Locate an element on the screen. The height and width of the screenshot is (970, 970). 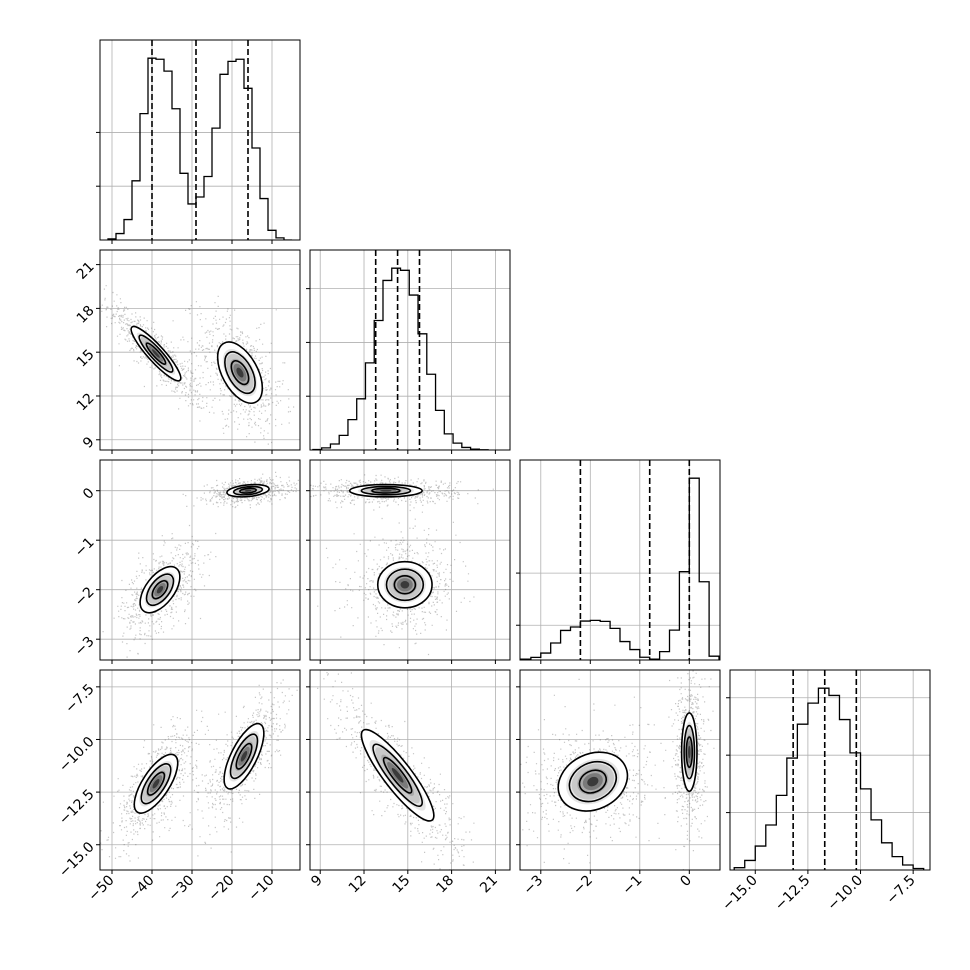
x-tick-label: 21 is located at coordinates (489, 884).